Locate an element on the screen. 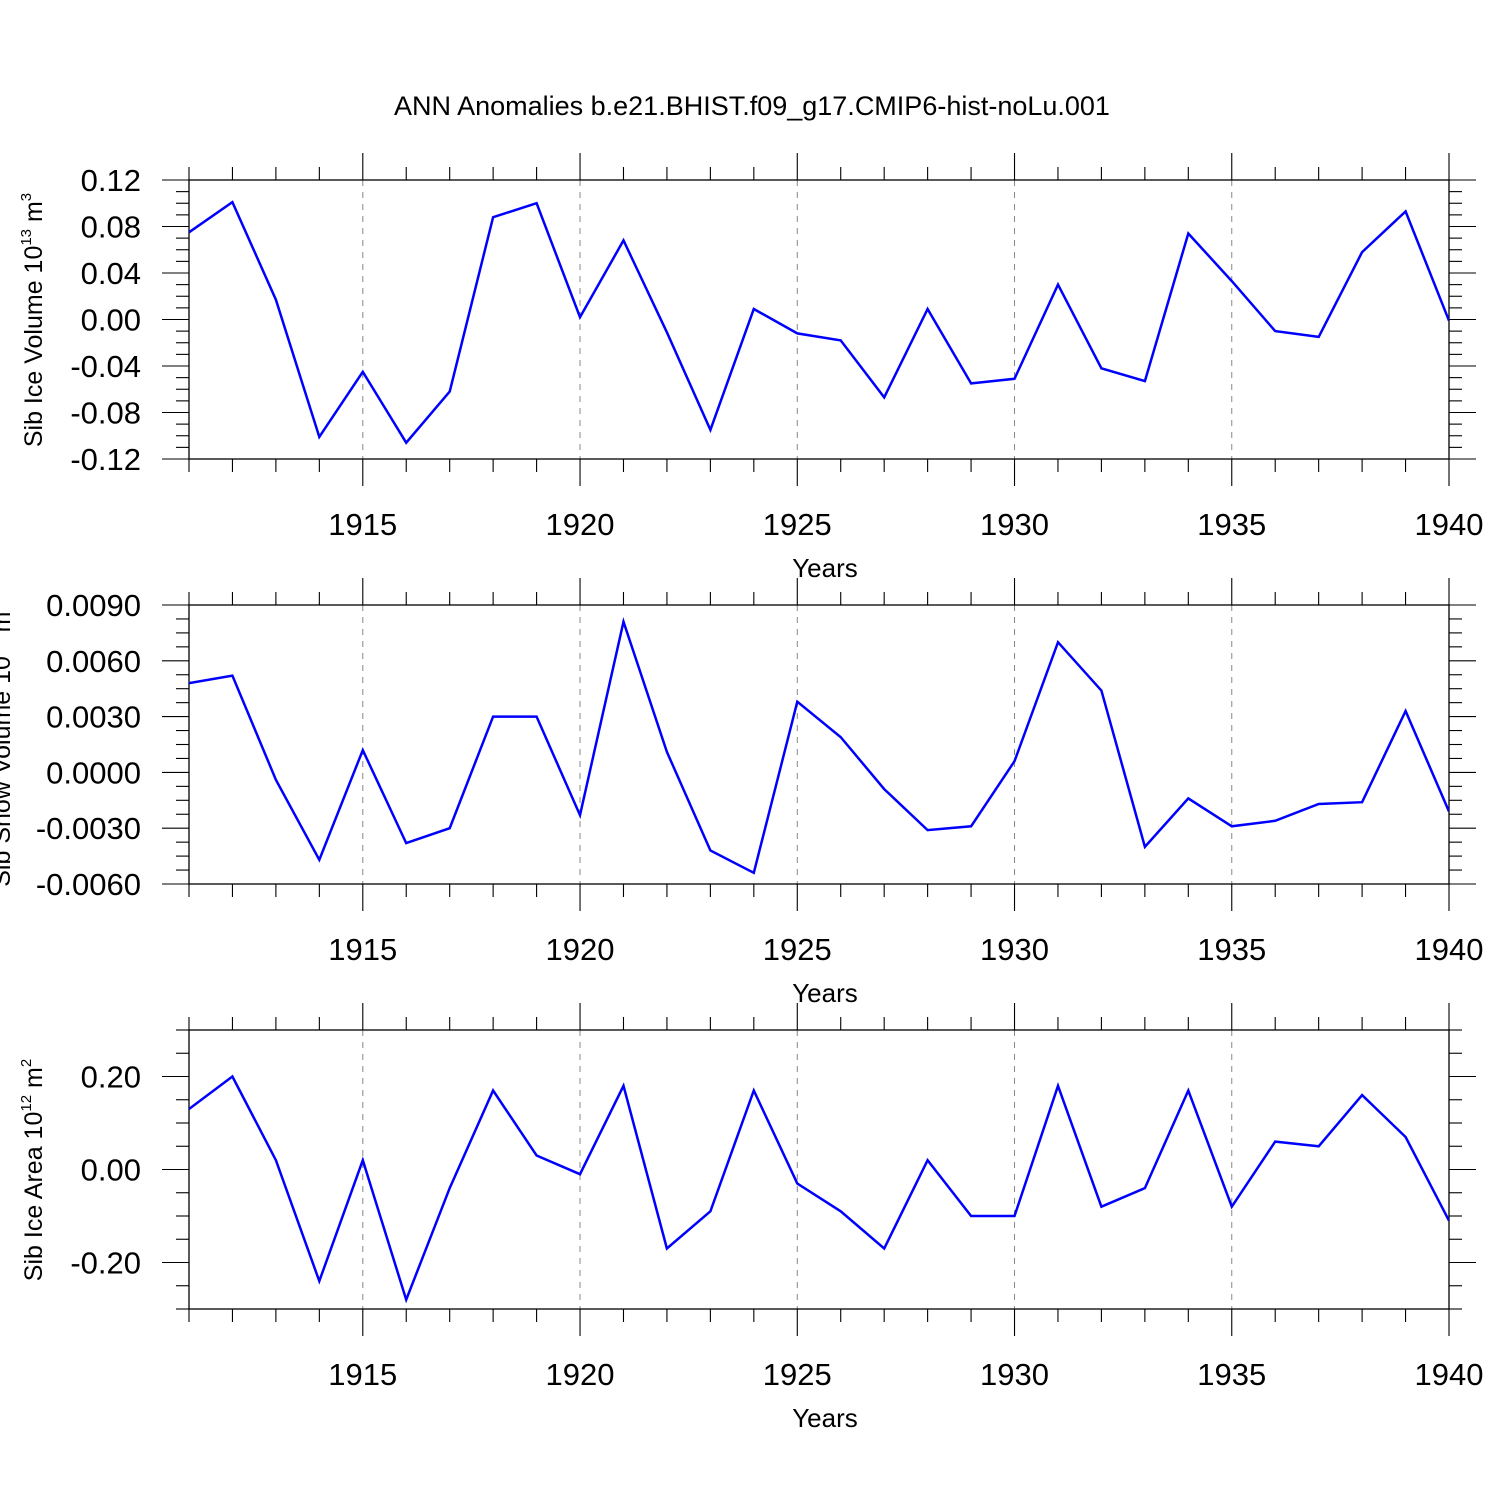 The image size is (1500, 1500). y-tick-label: -0.20 is located at coordinates (105, 1263).